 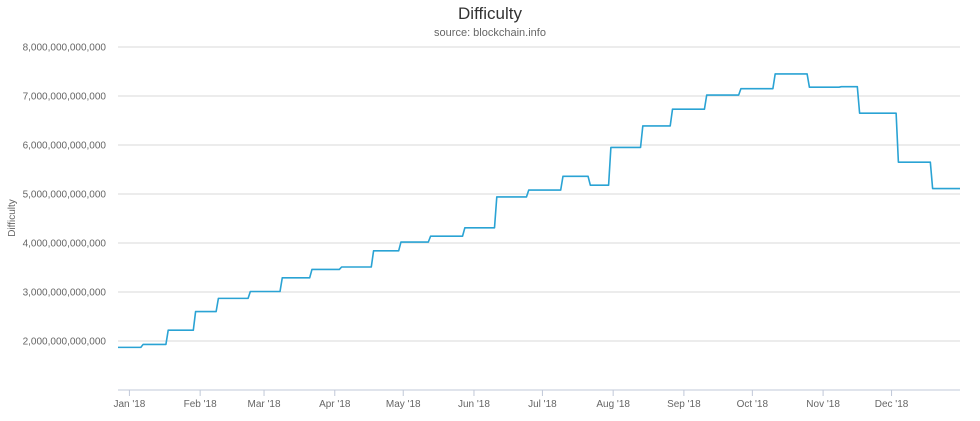 I want to click on x-tick-label: Mar '18, so click(x=264, y=404).